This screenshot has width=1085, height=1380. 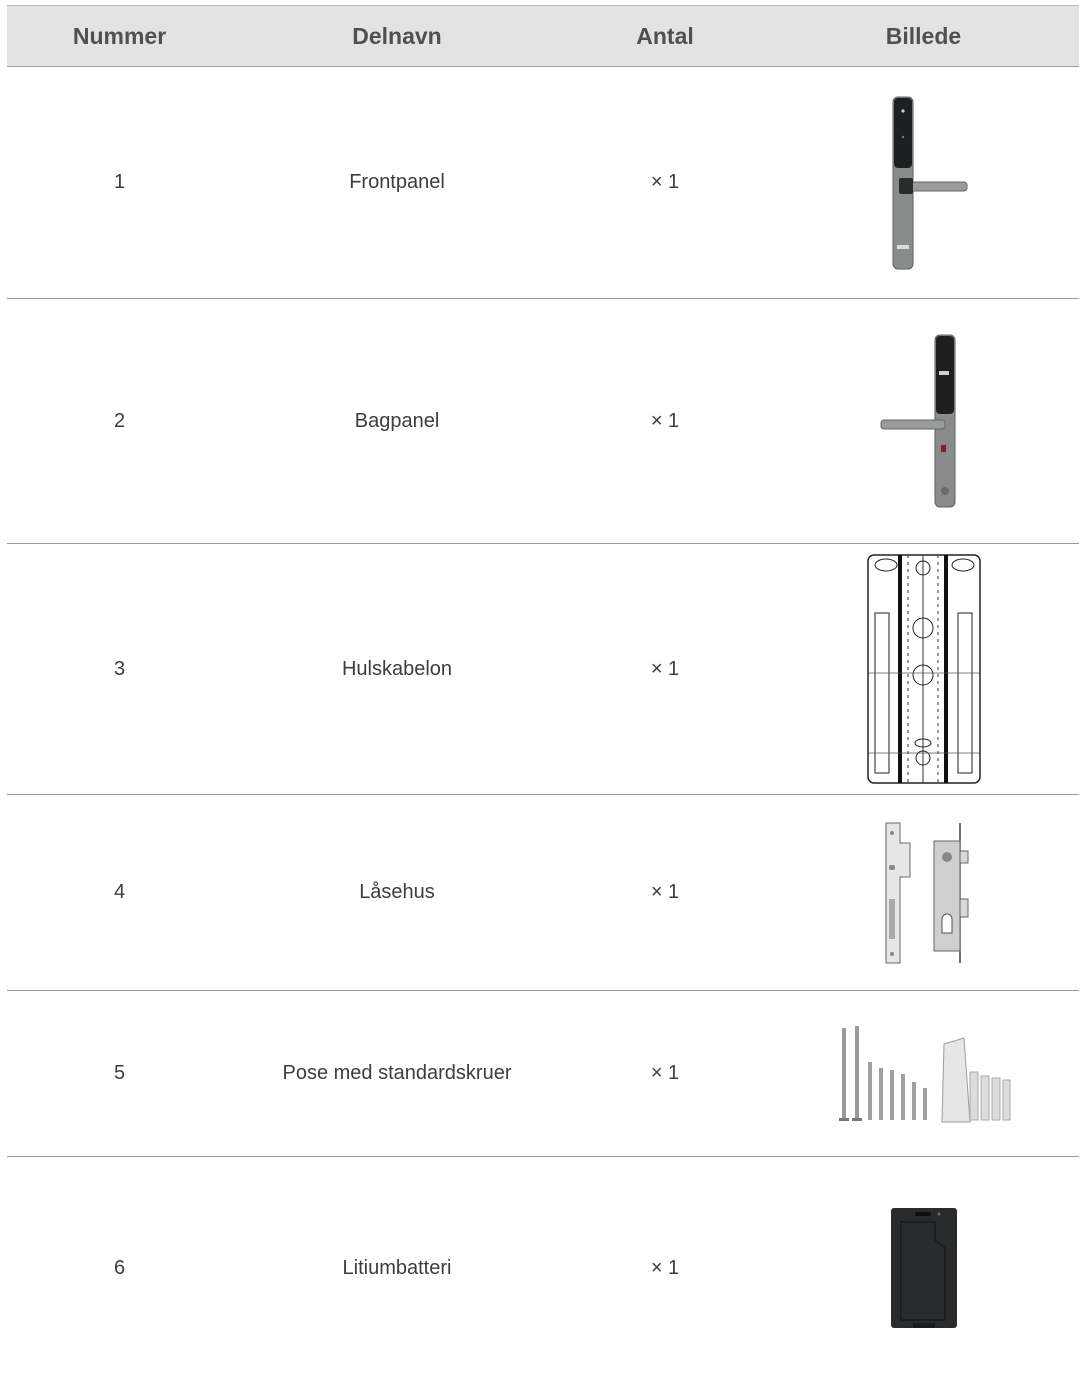 I want to click on row-number: 4, so click(x=119, y=892).